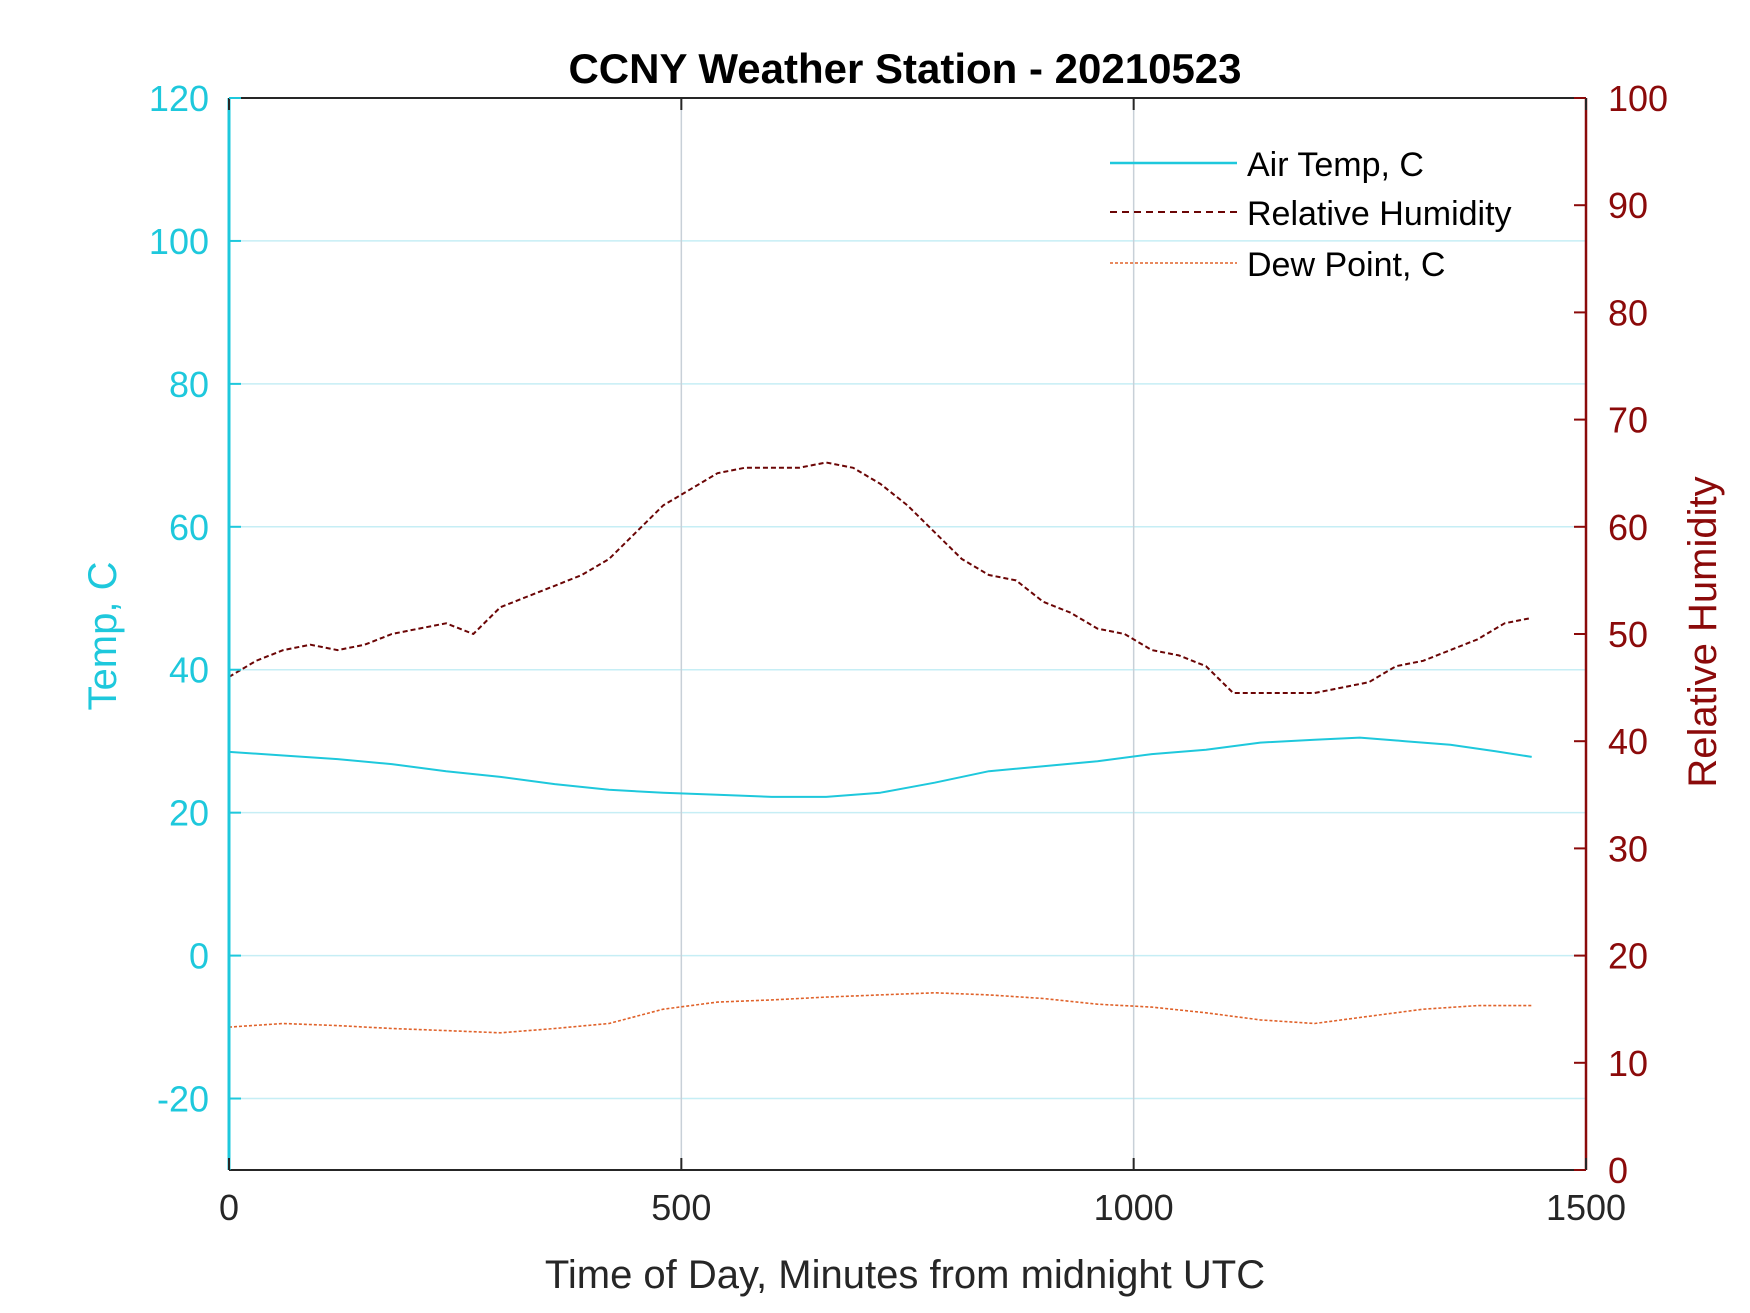 Image resolution: width=1750 pixels, height=1313 pixels. What do you see at coordinates (179, 98) in the screenshot?
I see `y-left-tick-label: 120` at bounding box center [179, 98].